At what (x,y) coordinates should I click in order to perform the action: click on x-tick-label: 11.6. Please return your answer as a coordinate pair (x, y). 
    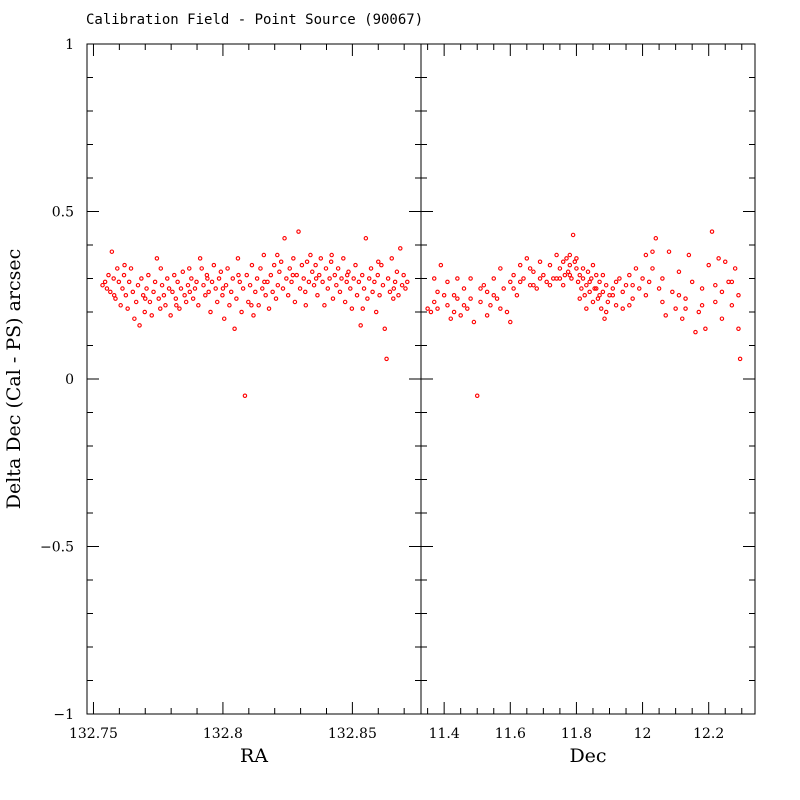
    Looking at the image, I should click on (510, 734).